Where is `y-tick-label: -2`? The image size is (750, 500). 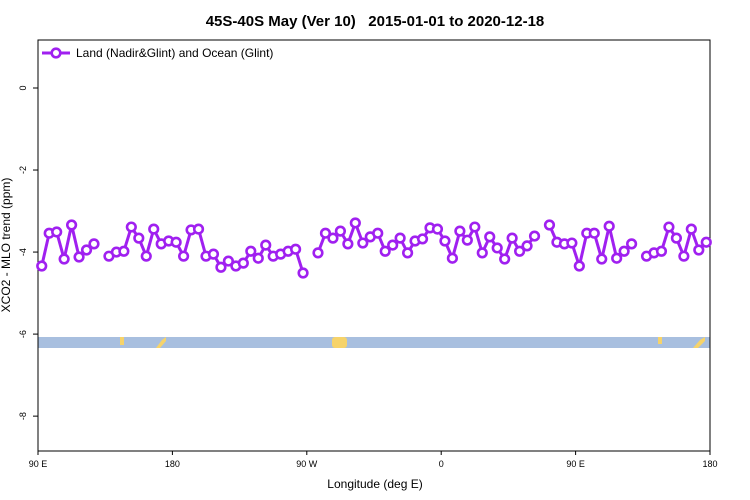 y-tick-label: -2 is located at coordinates (23, 170).